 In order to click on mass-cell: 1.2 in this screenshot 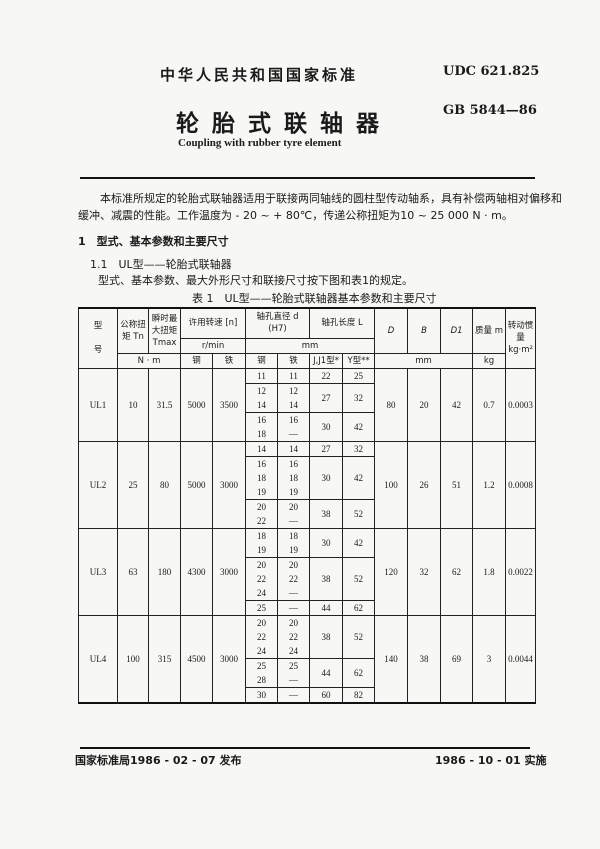, I will do `click(489, 484)`.